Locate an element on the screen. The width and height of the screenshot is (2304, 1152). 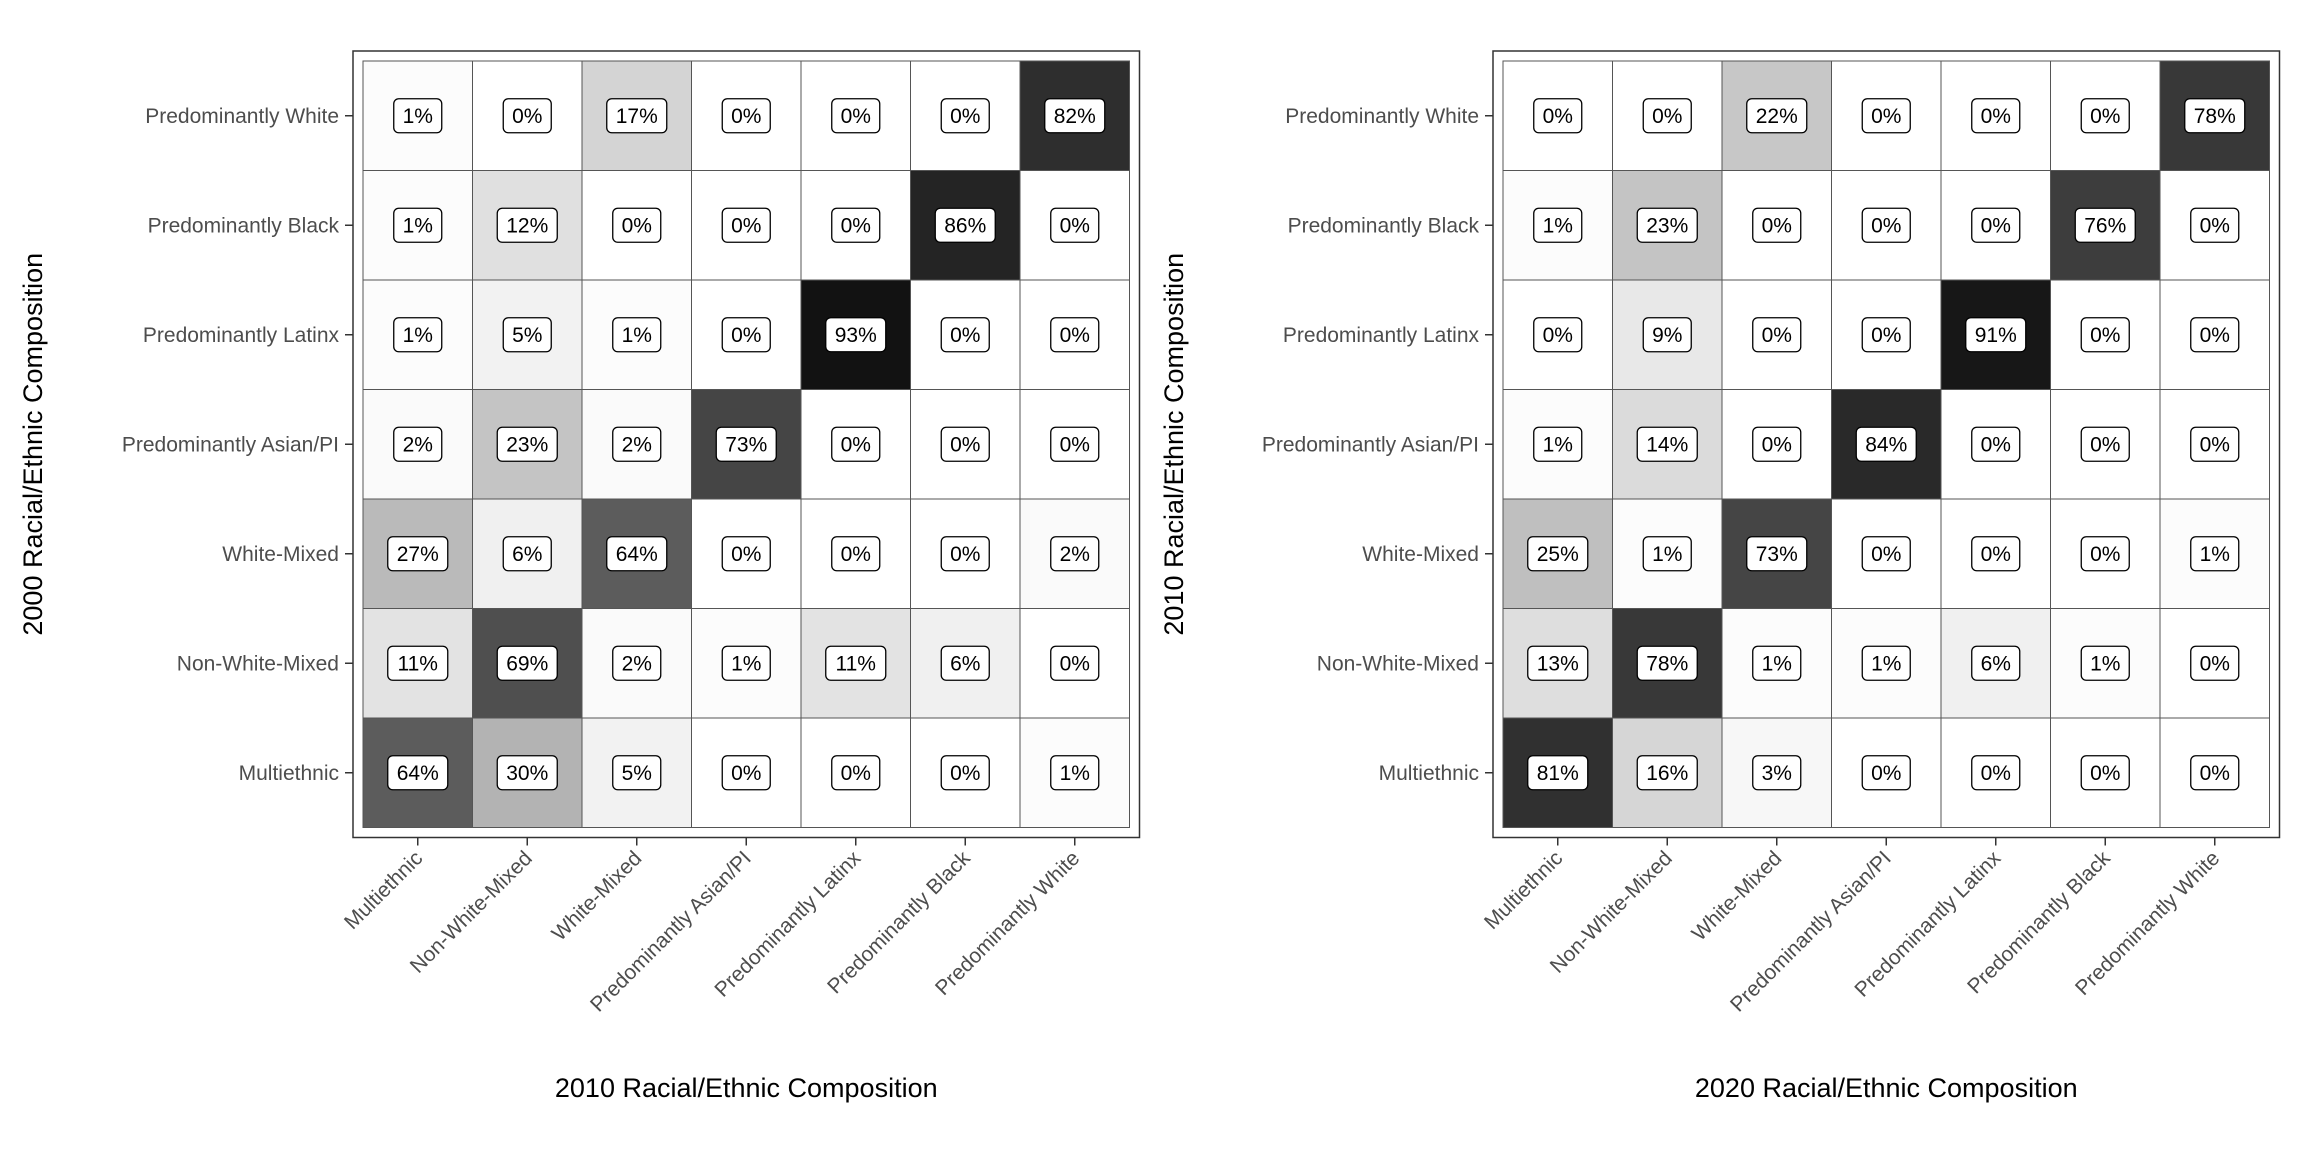
y-tick-label-white-mixed: White-Mixed is located at coordinates (1420, 554).